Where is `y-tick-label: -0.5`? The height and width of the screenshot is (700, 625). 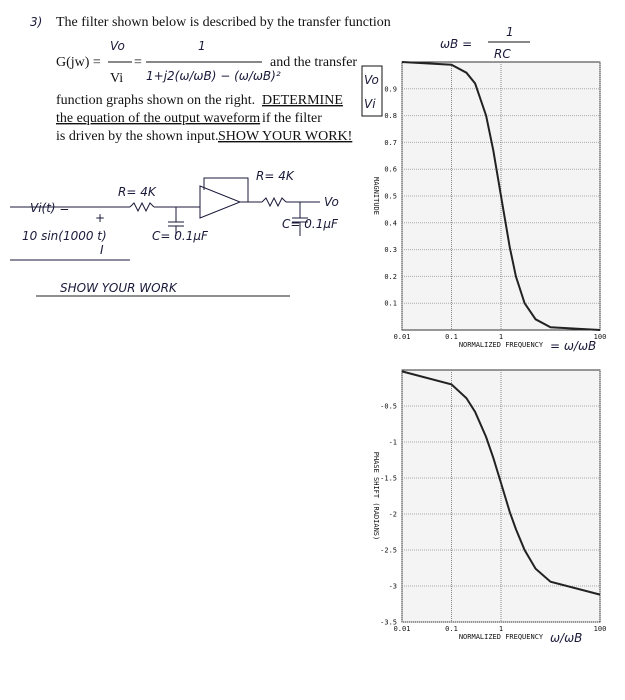
y-tick-label: -0.5 is located at coordinates (388, 407).